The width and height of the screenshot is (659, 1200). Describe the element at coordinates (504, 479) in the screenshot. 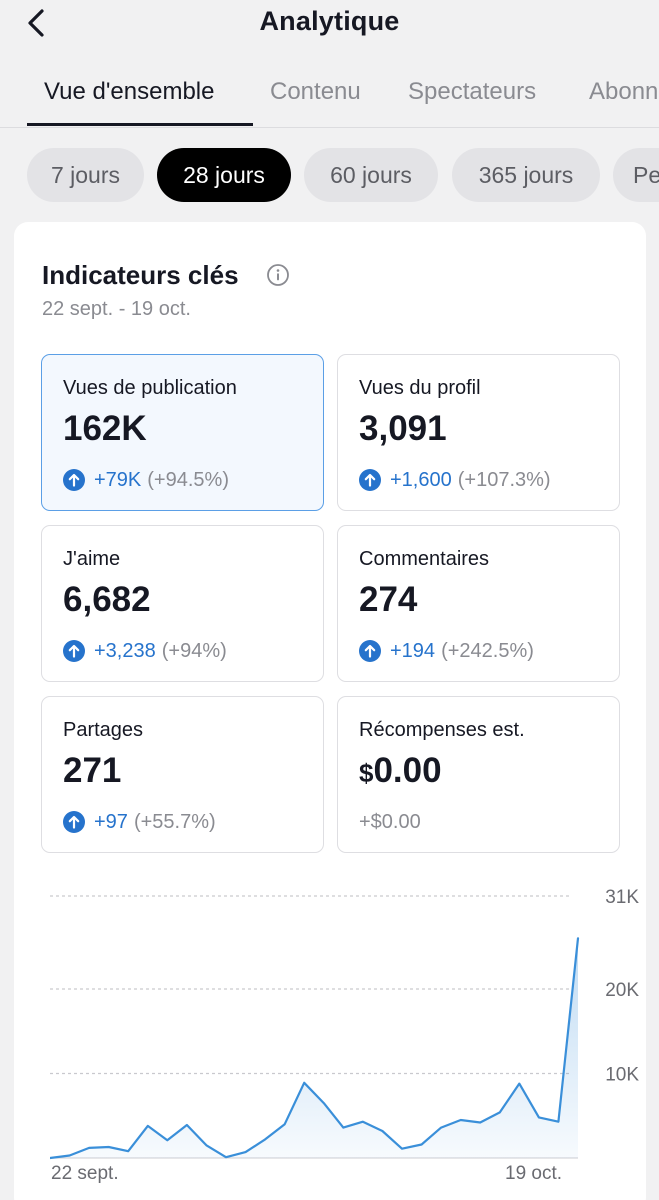

I see `metric-change-percent: (+107.3%)` at that location.